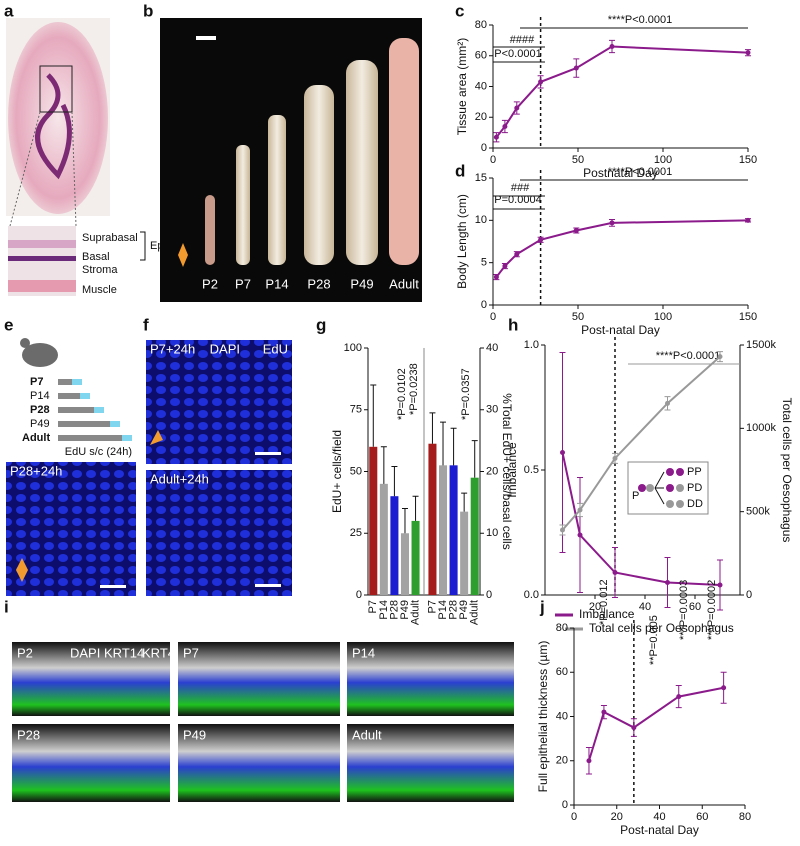  Describe the element at coordinates (543, 717) in the screenshot. I see `y-axis-label: Full epithelial thickness (µm)` at that location.